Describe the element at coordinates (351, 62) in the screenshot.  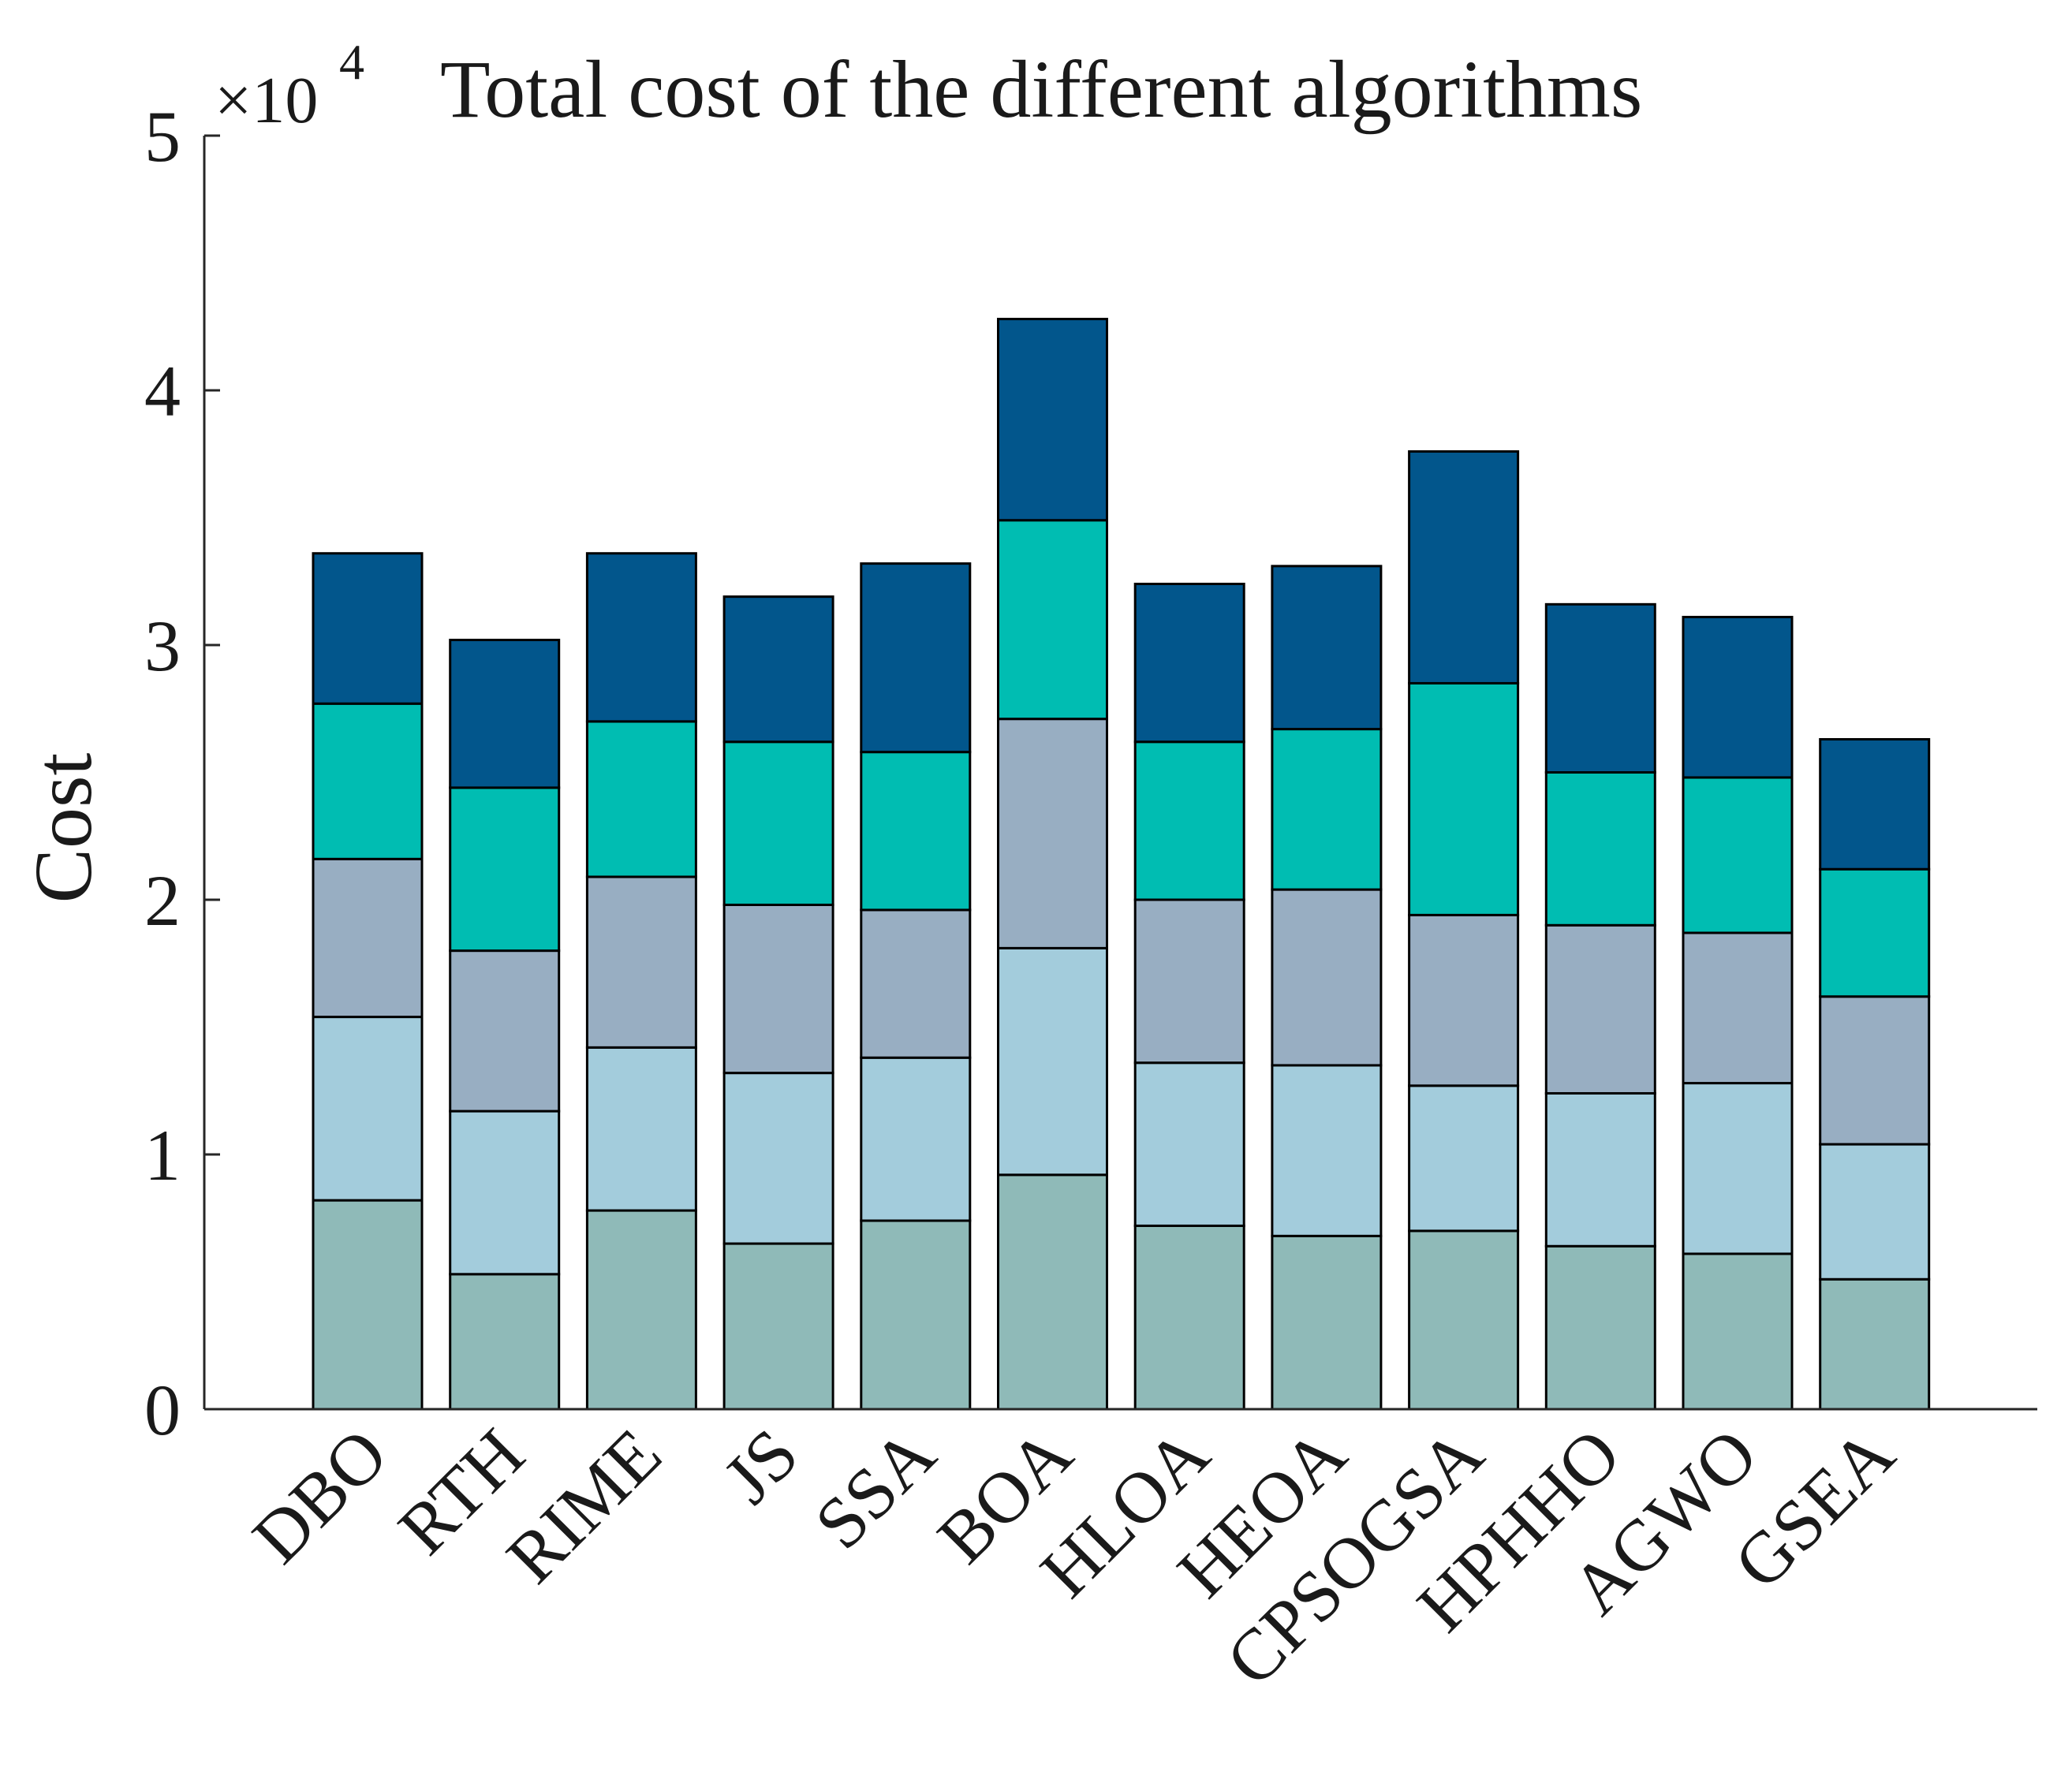
I see `y-multiplier-exponent: 4` at that location.